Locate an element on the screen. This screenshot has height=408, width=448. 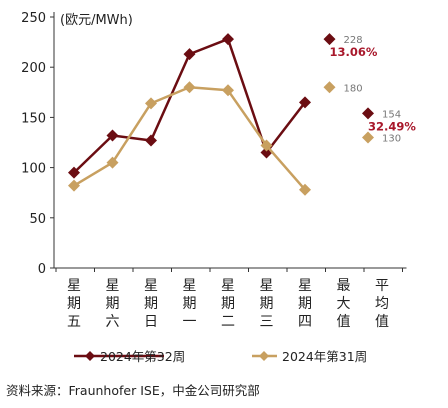
y-axis: 0 50 100 150 200 250 is located at coordinates (38, 144).